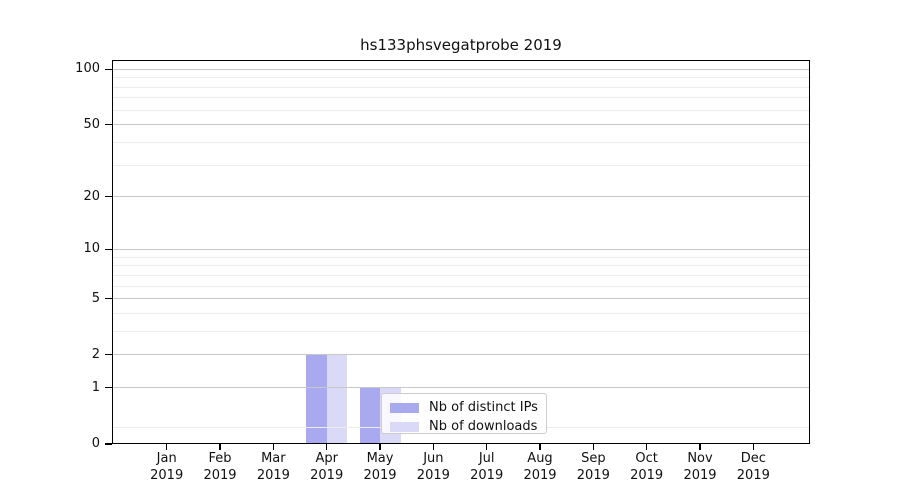 The width and height of the screenshot is (900, 500). Describe the element at coordinates (404, 407) in the screenshot. I see `legend-swatch-distinct-ips` at that location.